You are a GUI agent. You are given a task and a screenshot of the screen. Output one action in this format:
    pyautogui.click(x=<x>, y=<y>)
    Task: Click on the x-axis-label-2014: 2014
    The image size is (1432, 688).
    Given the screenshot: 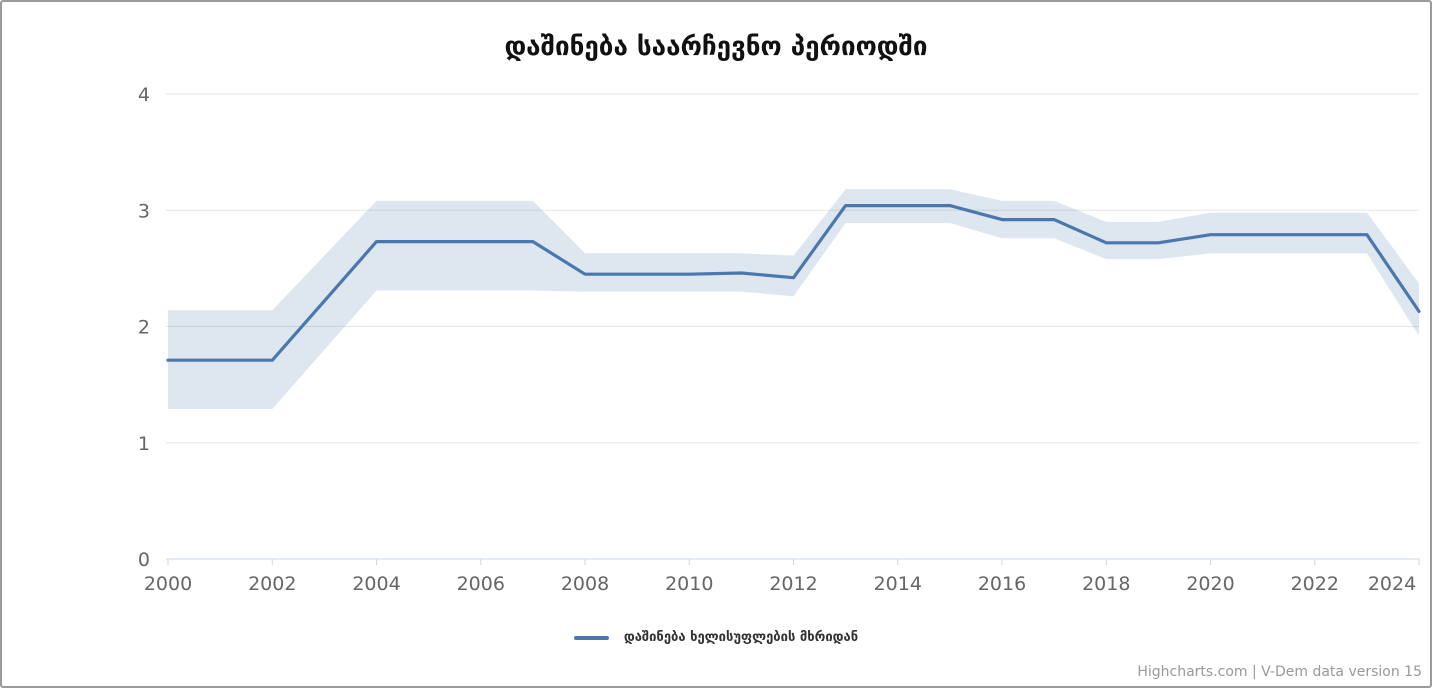 What is the action you would take?
    pyautogui.click(x=898, y=584)
    